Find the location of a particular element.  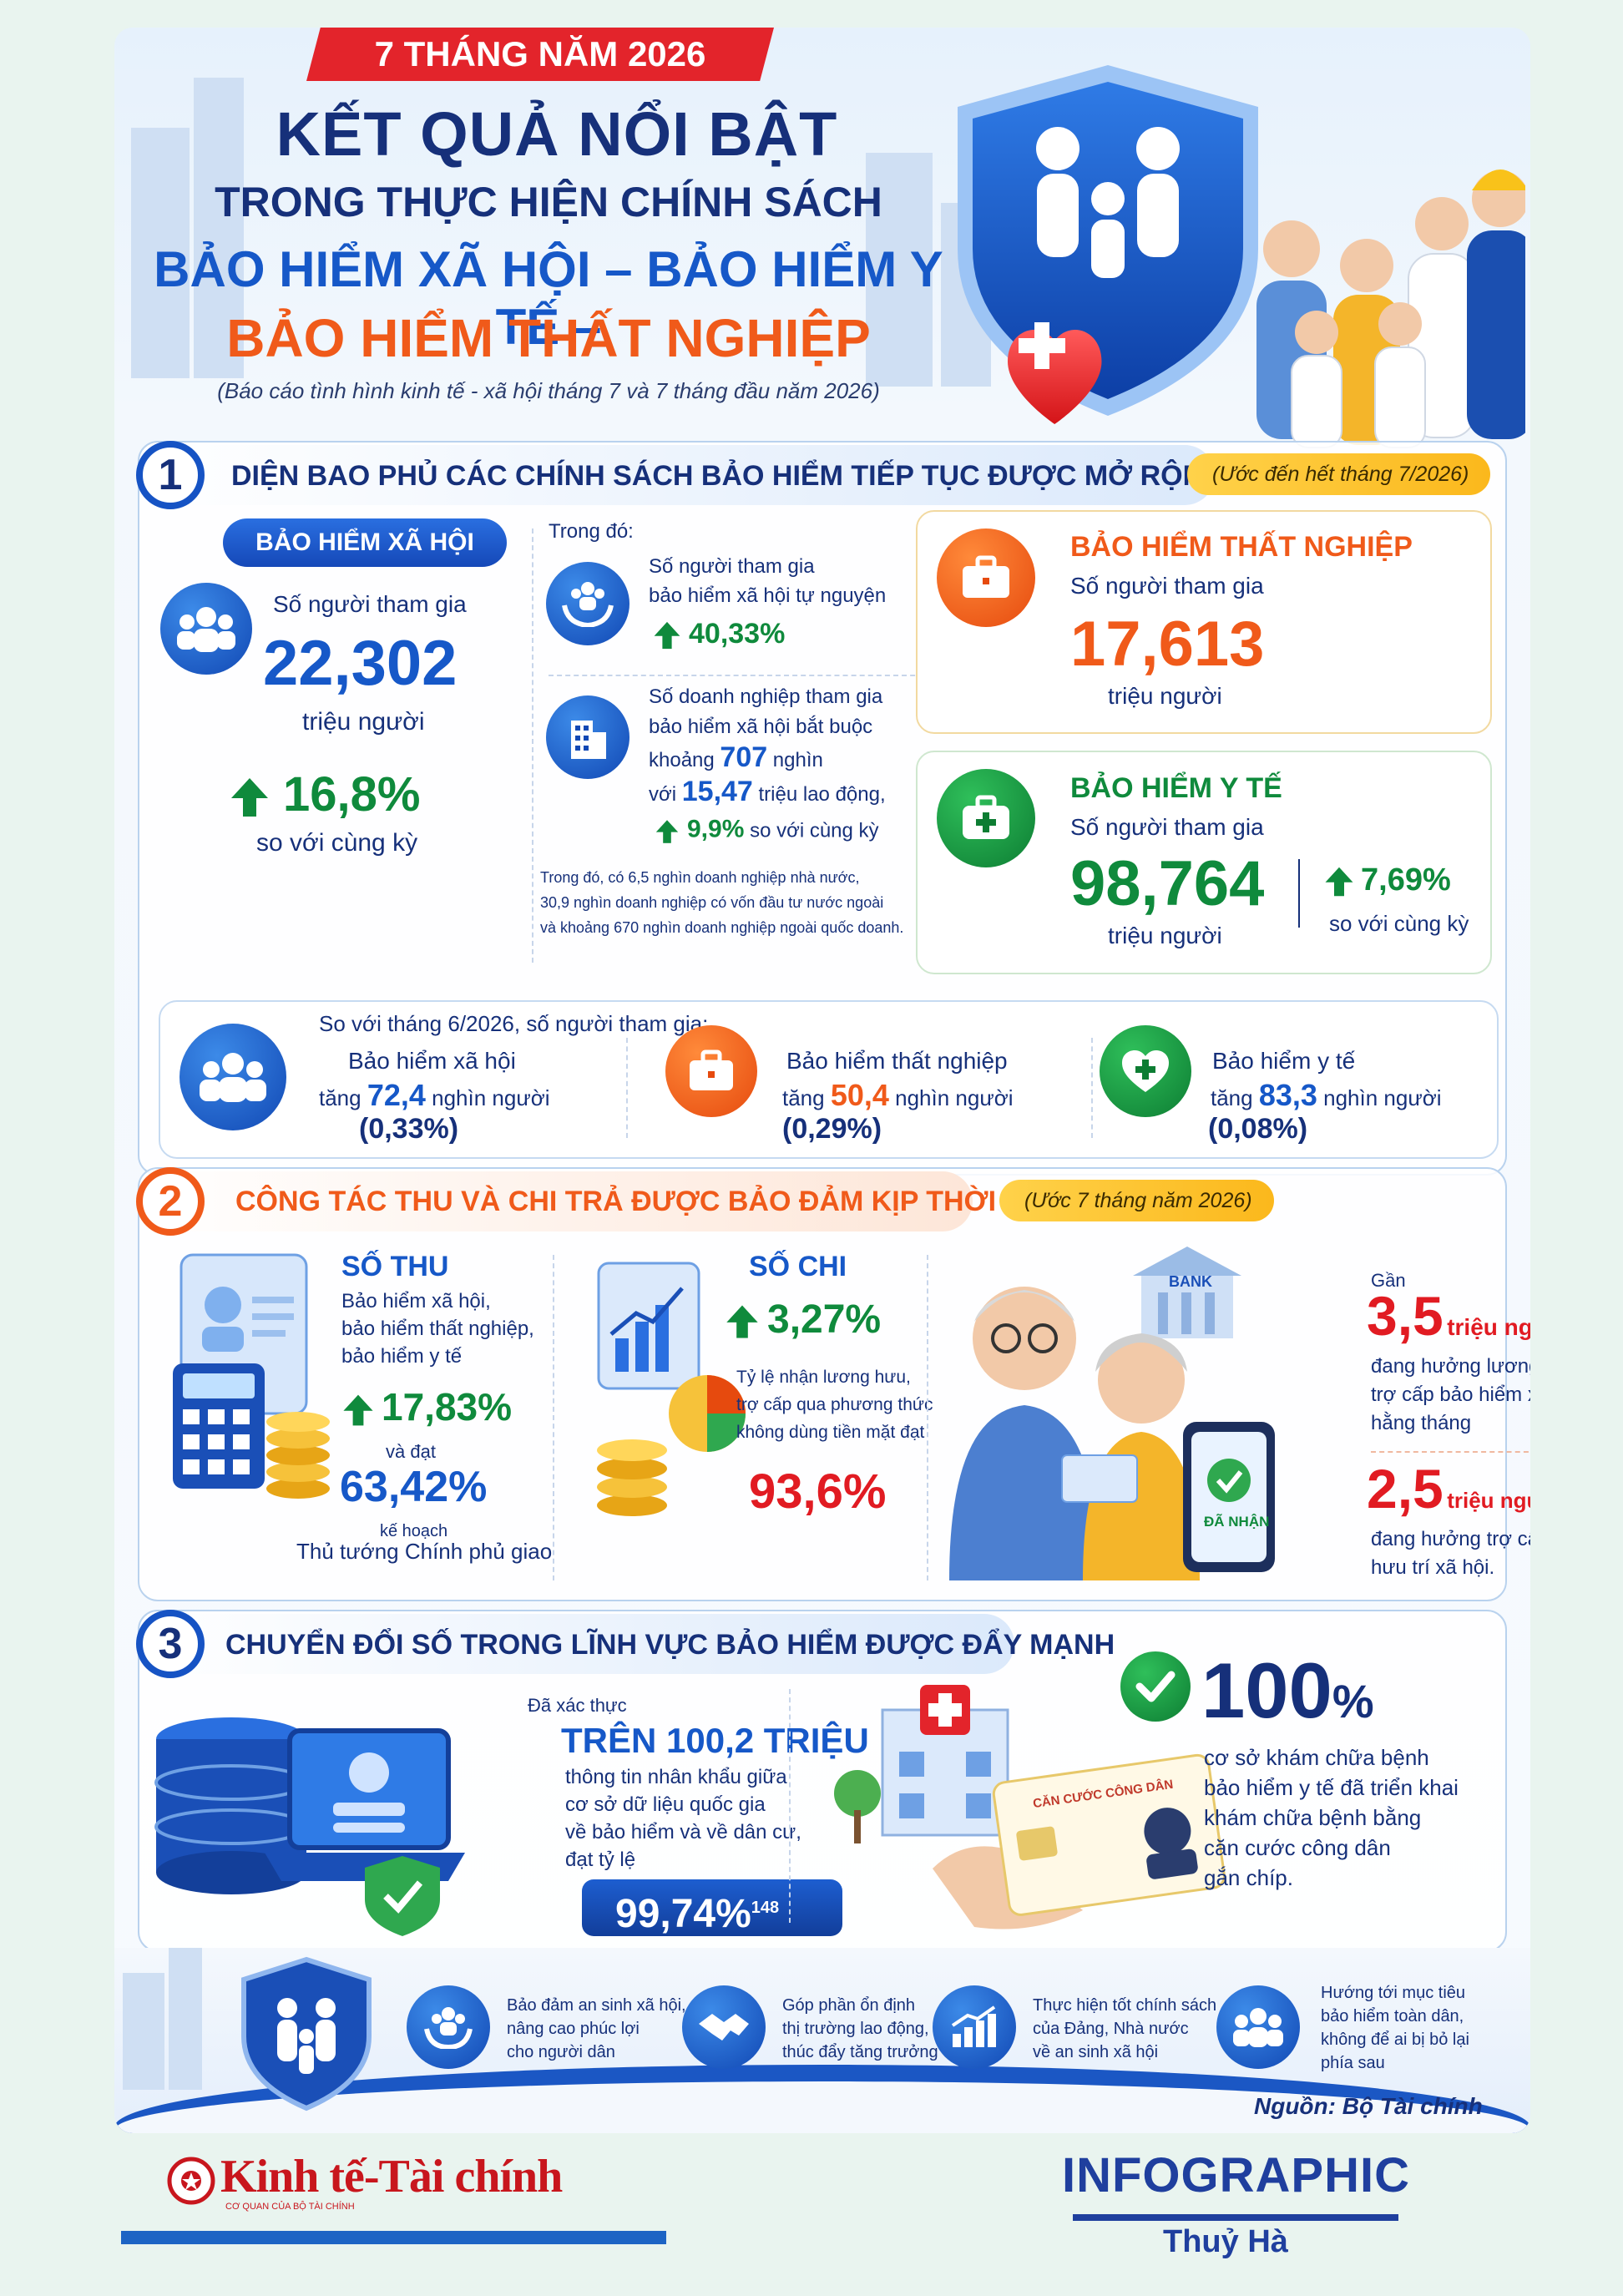

section2-header is located at coordinates (555, 1201).